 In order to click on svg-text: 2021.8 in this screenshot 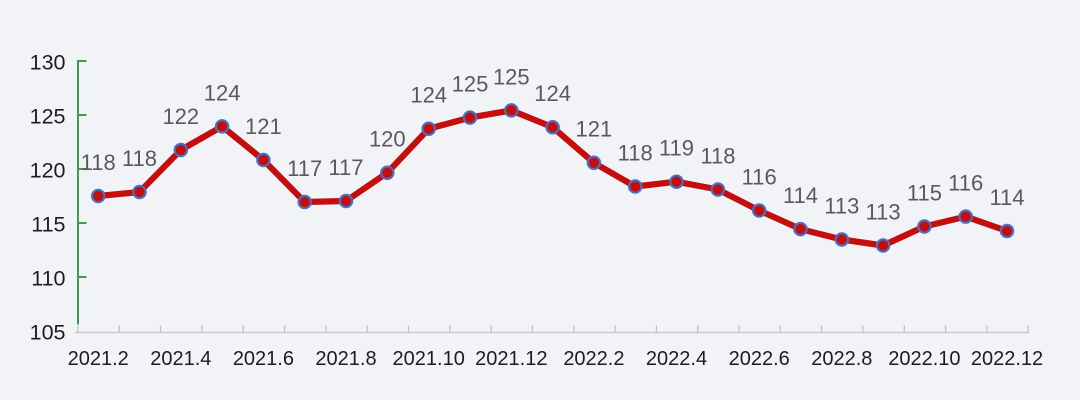, I will do `click(345, 359)`.